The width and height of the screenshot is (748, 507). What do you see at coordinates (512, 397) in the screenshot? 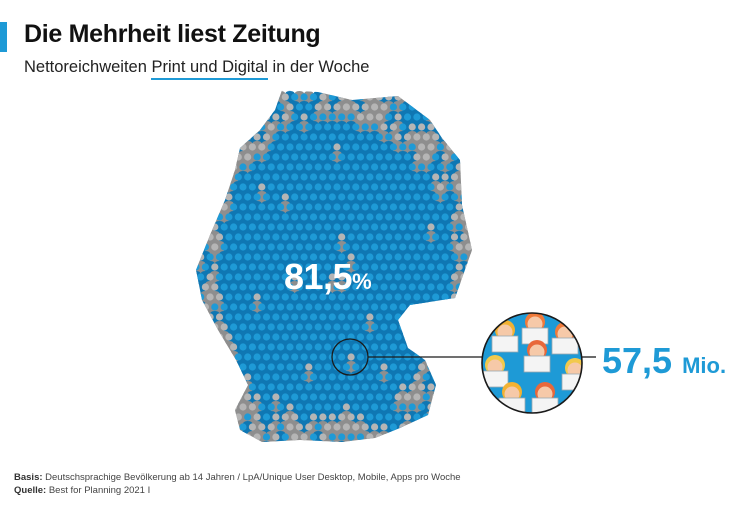
I see `reader-face-icon` at bounding box center [512, 397].